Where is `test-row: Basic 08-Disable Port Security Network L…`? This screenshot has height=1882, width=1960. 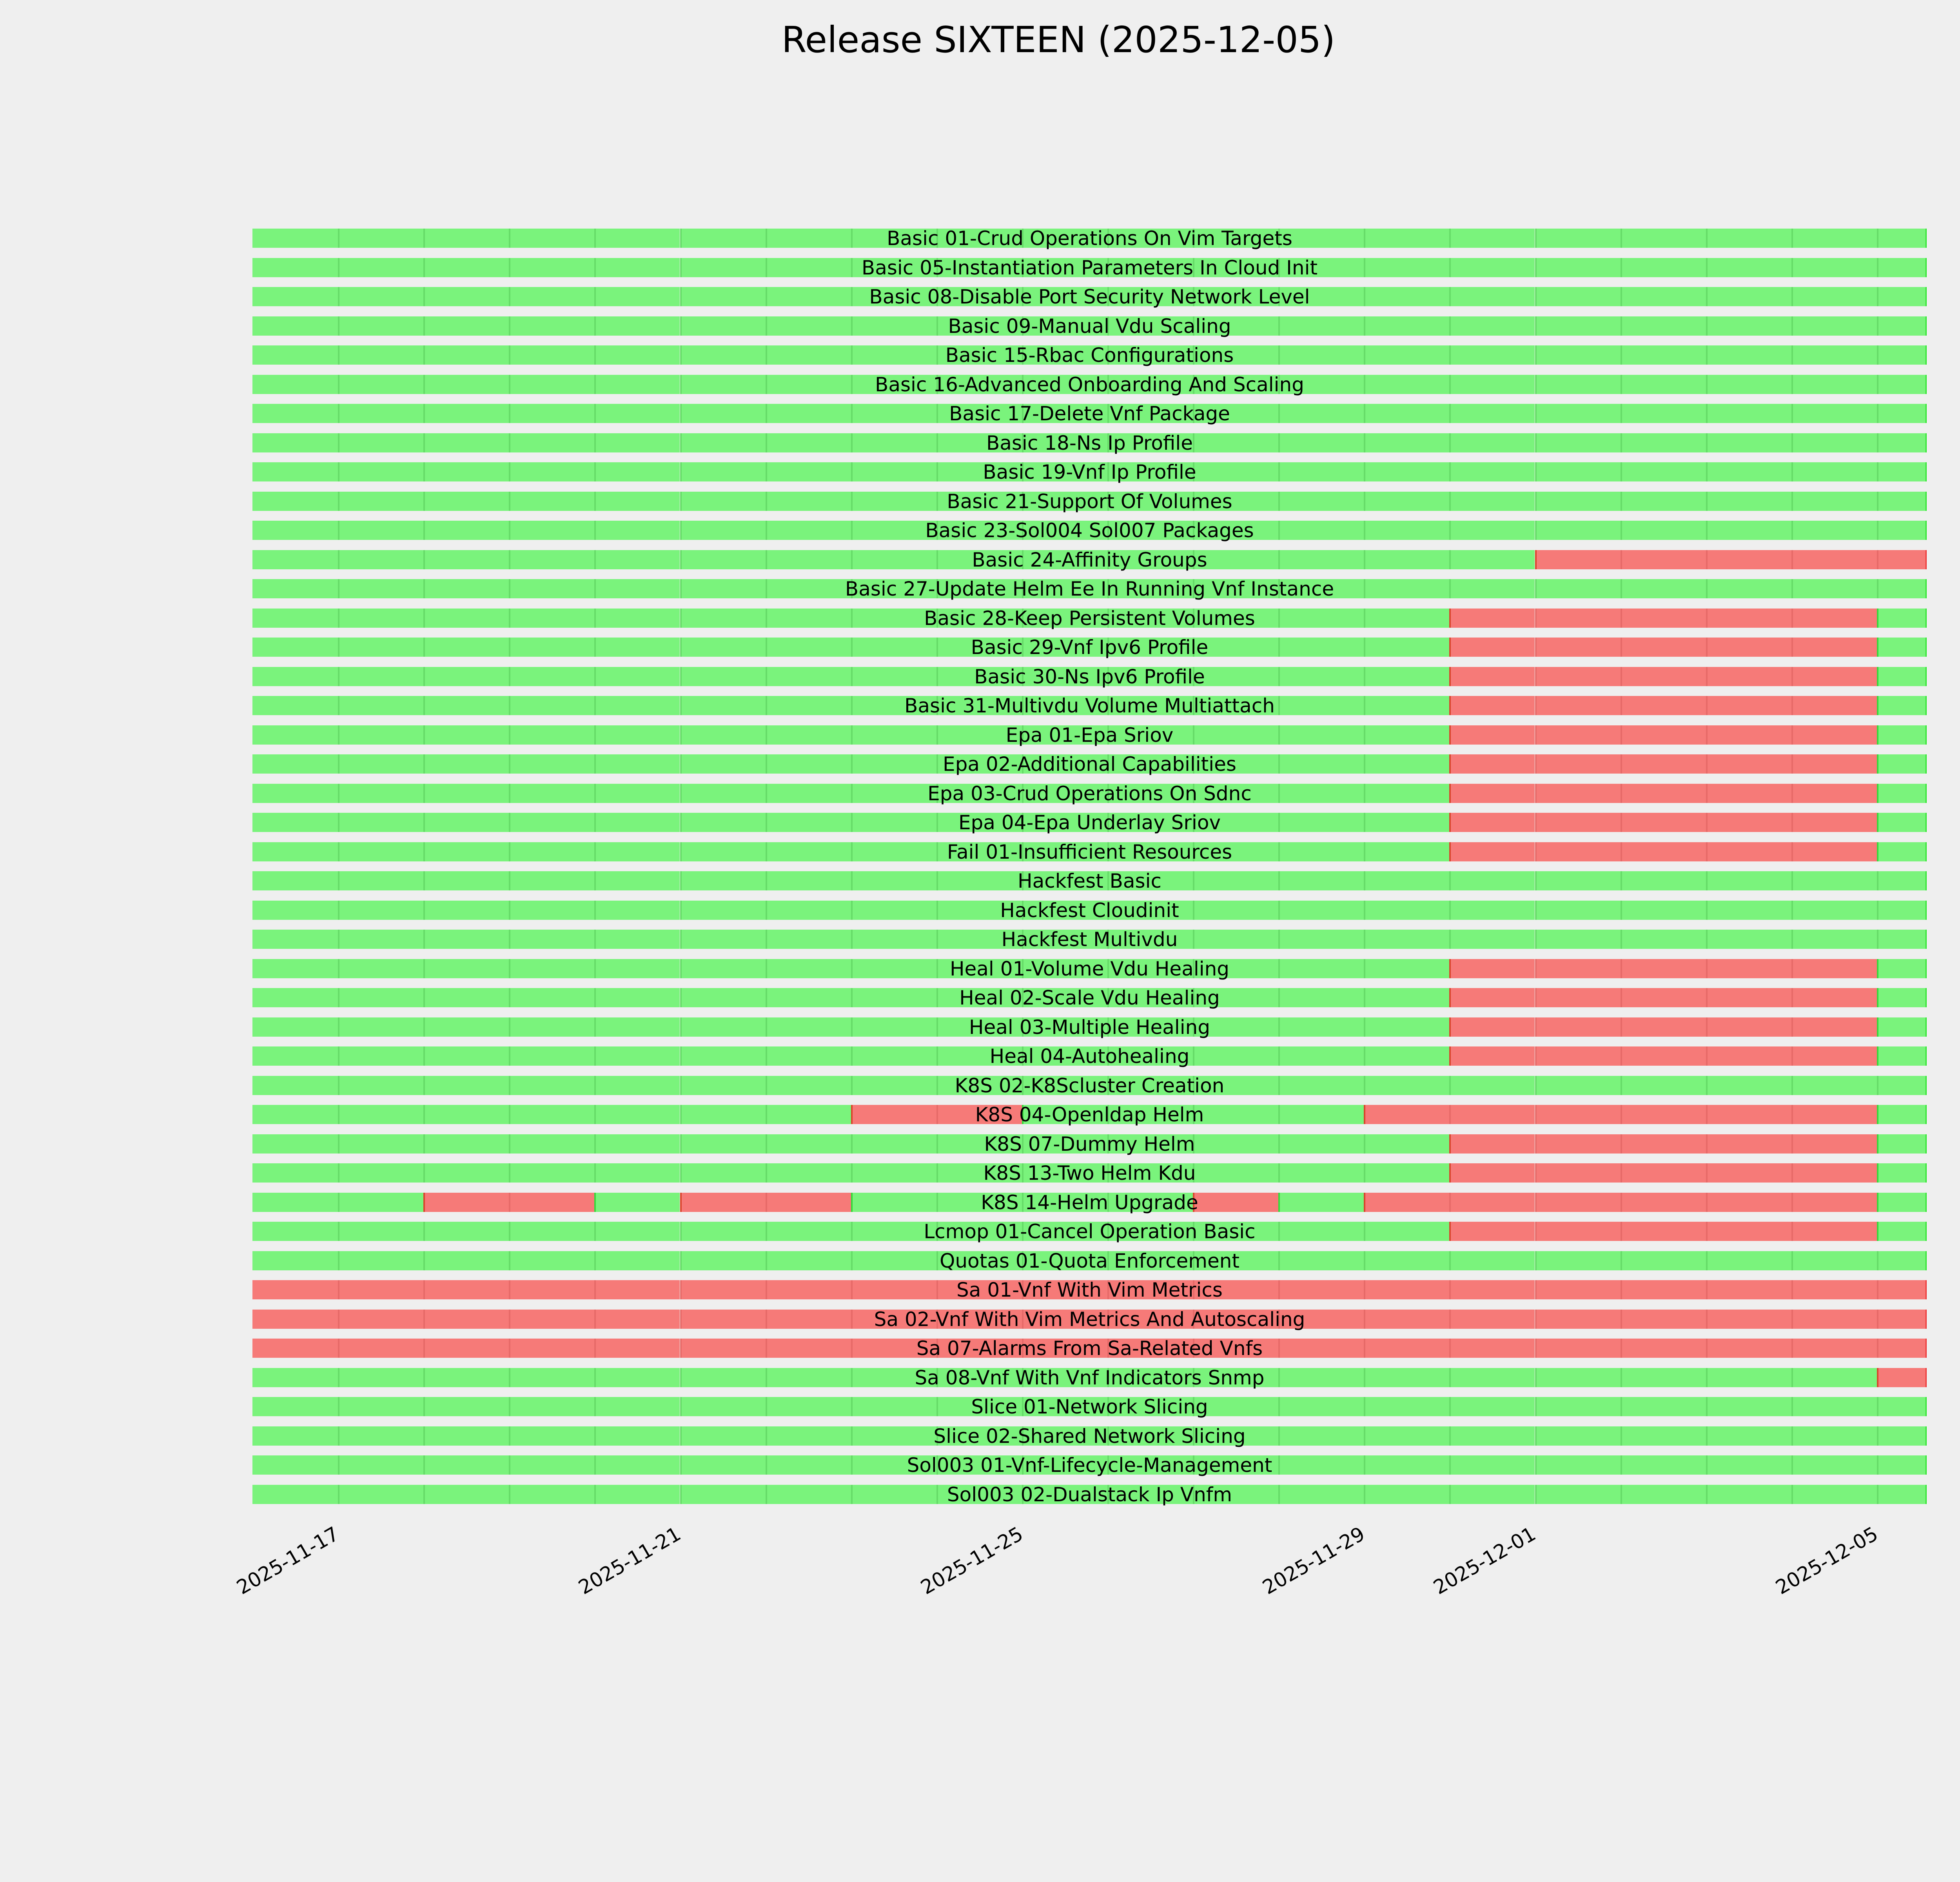
test-row: Basic 08-Disable Port Security Network L… is located at coordinates (1089, 297).